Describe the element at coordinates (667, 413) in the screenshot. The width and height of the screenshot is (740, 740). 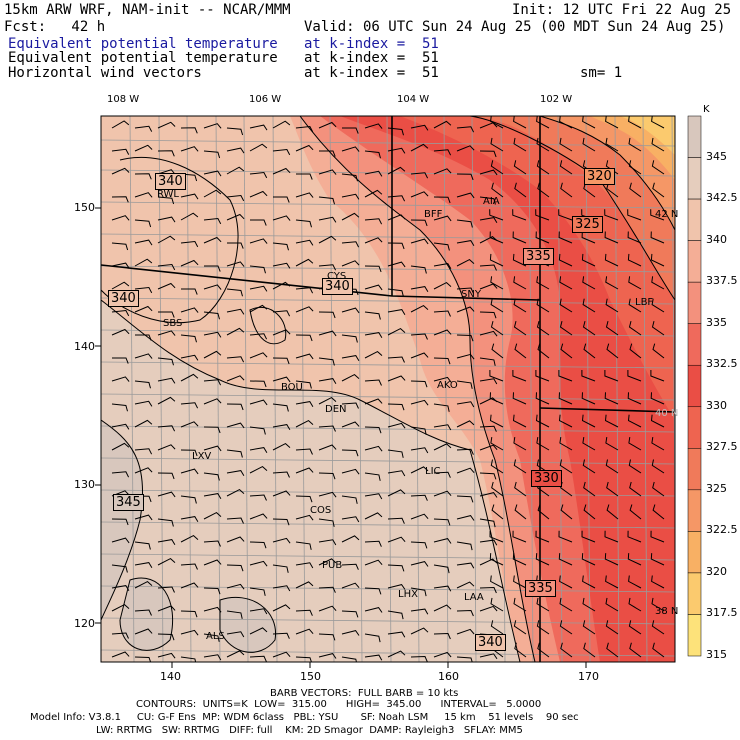
I see `lat-label-40n: 40 N` at that location.